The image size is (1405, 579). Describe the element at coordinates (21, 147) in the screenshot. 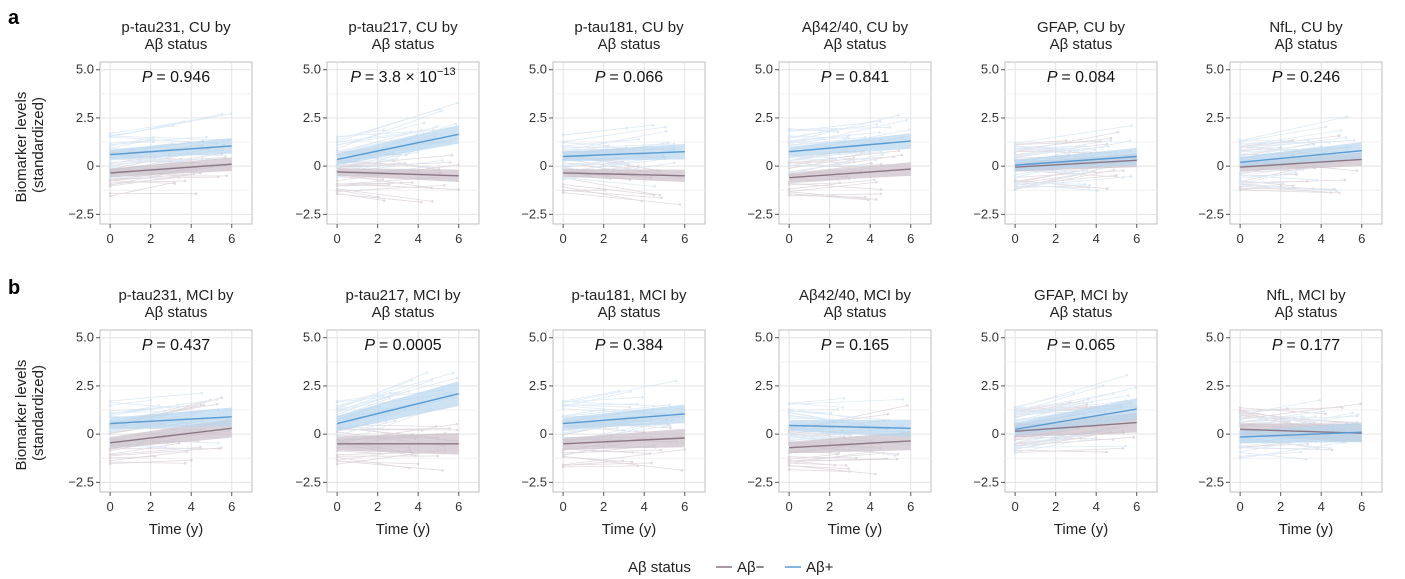

I see `ylabel-line1: Biomarker levels` at that location.